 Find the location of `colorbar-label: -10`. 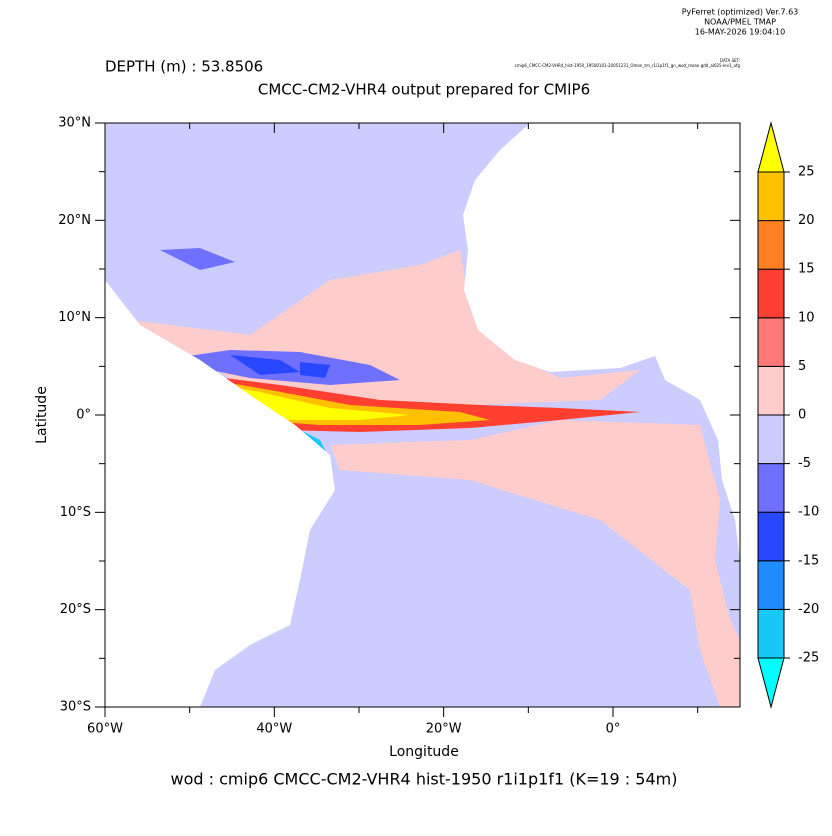

colorbar-label: -10 is located at coordinates (808, 512).